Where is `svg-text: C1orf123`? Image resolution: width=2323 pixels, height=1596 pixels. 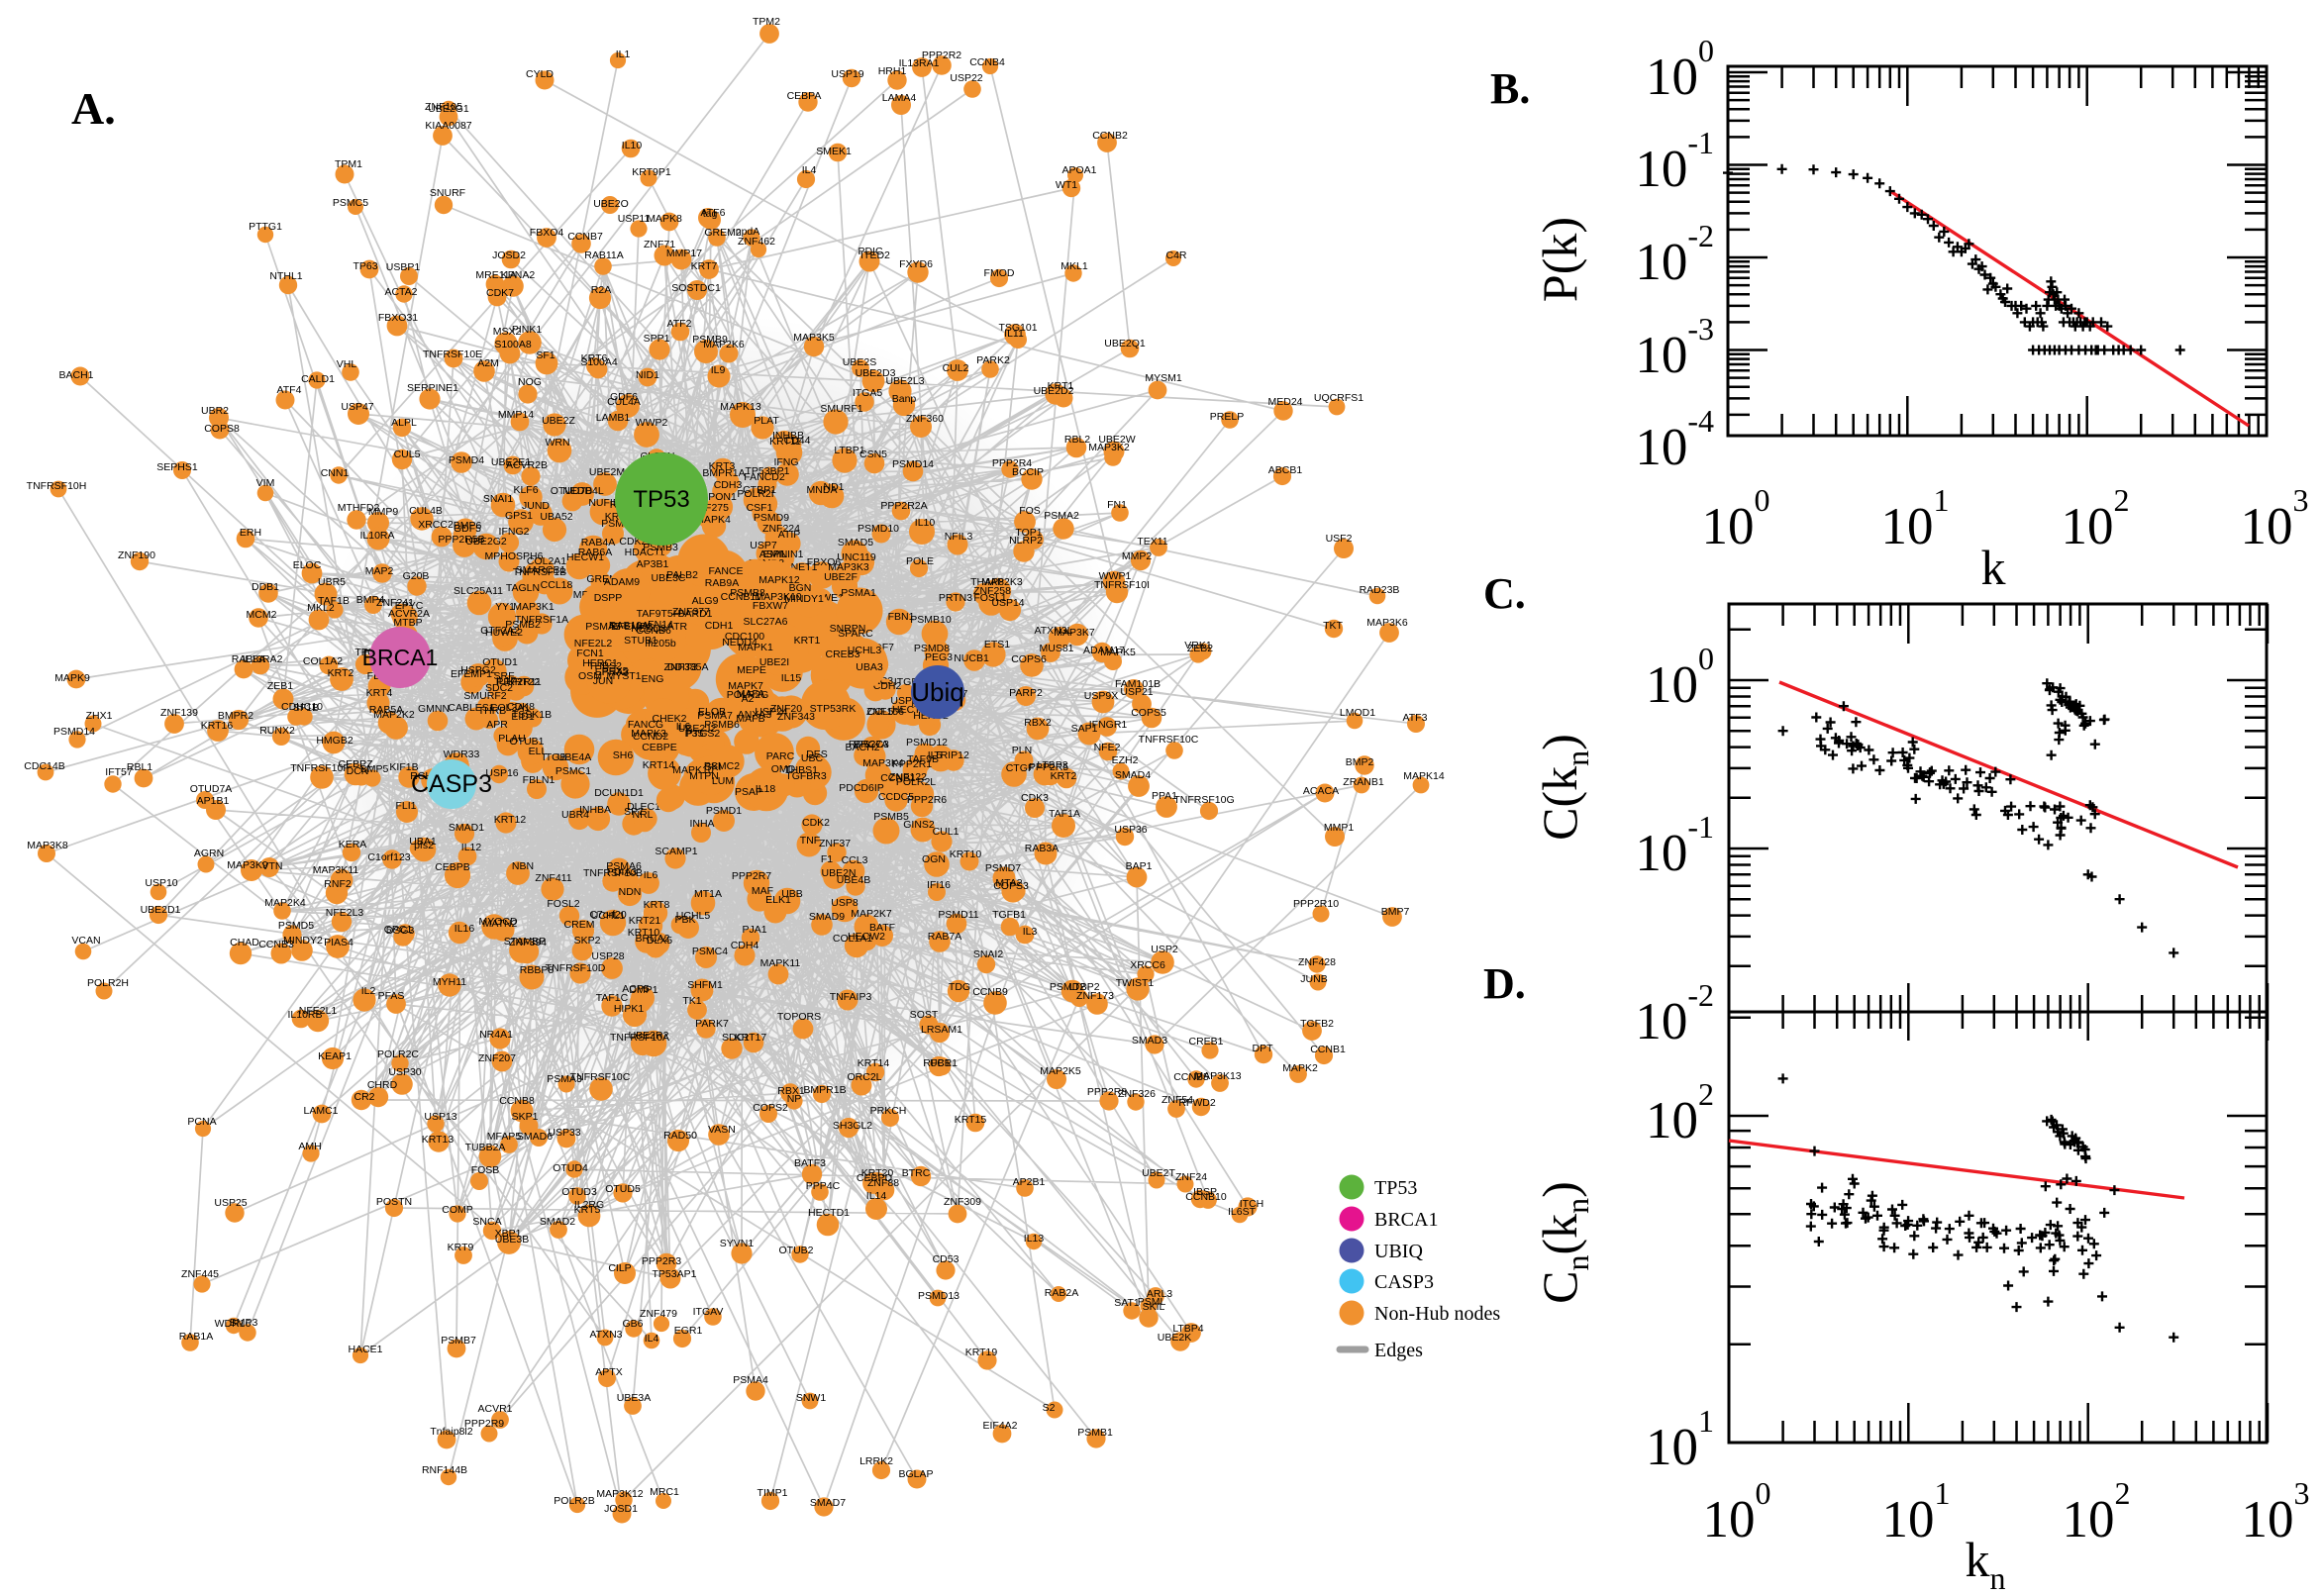 svg-text: C1orf123 is located at coordinates (389, 857).